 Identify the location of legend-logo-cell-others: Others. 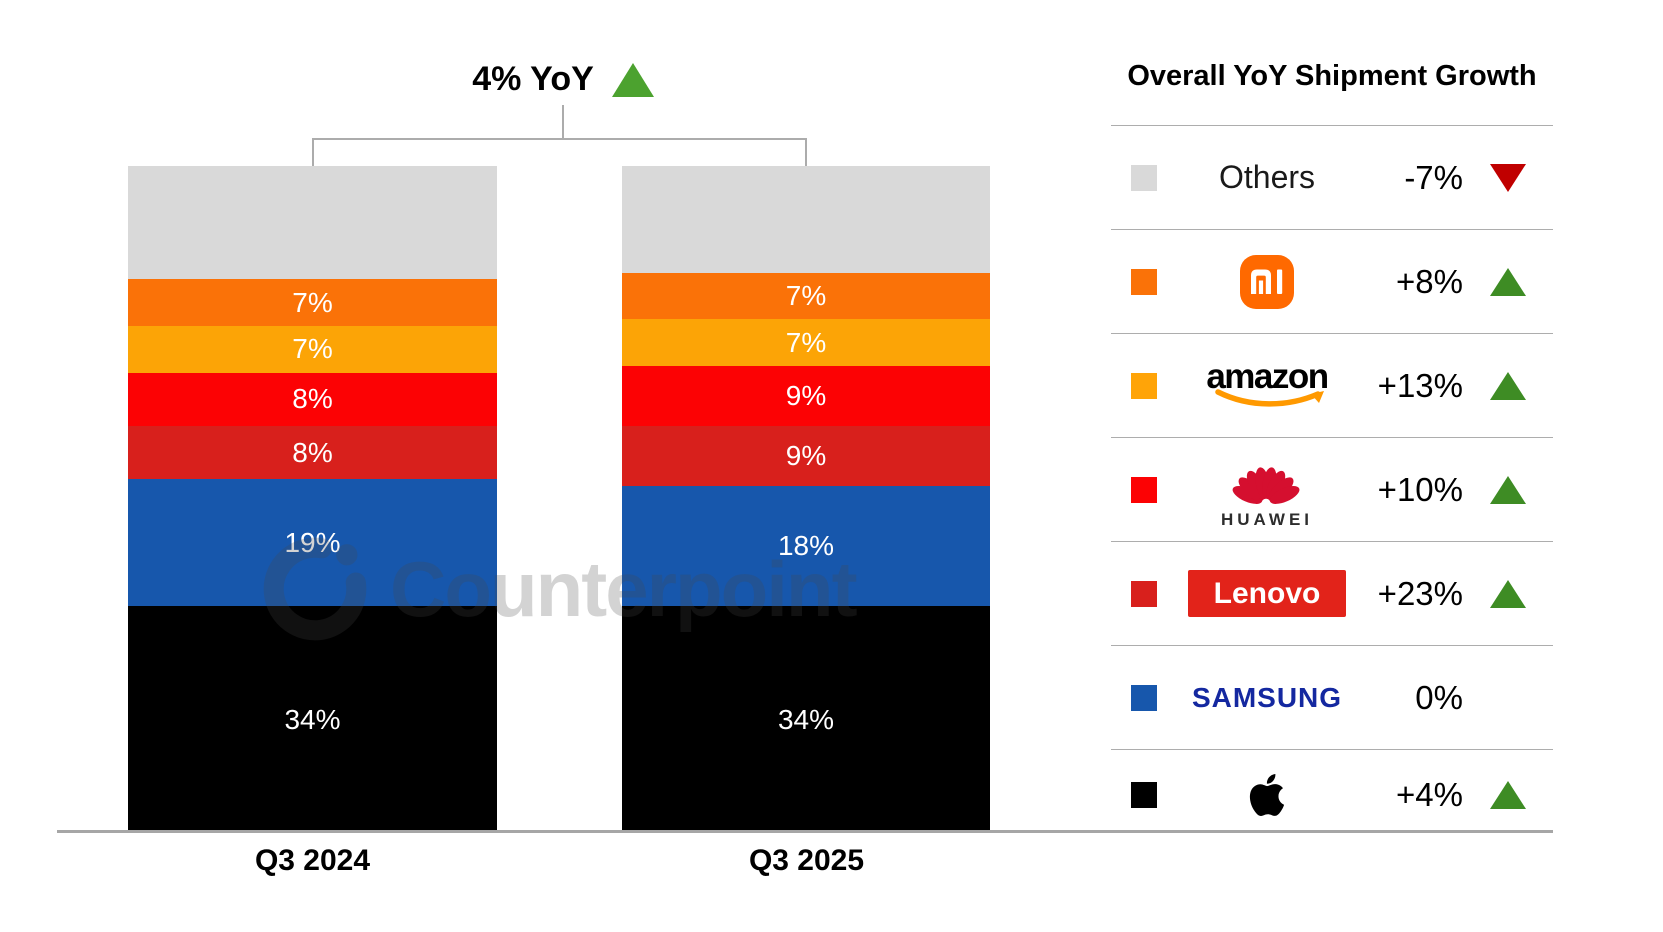
(1267, 177).